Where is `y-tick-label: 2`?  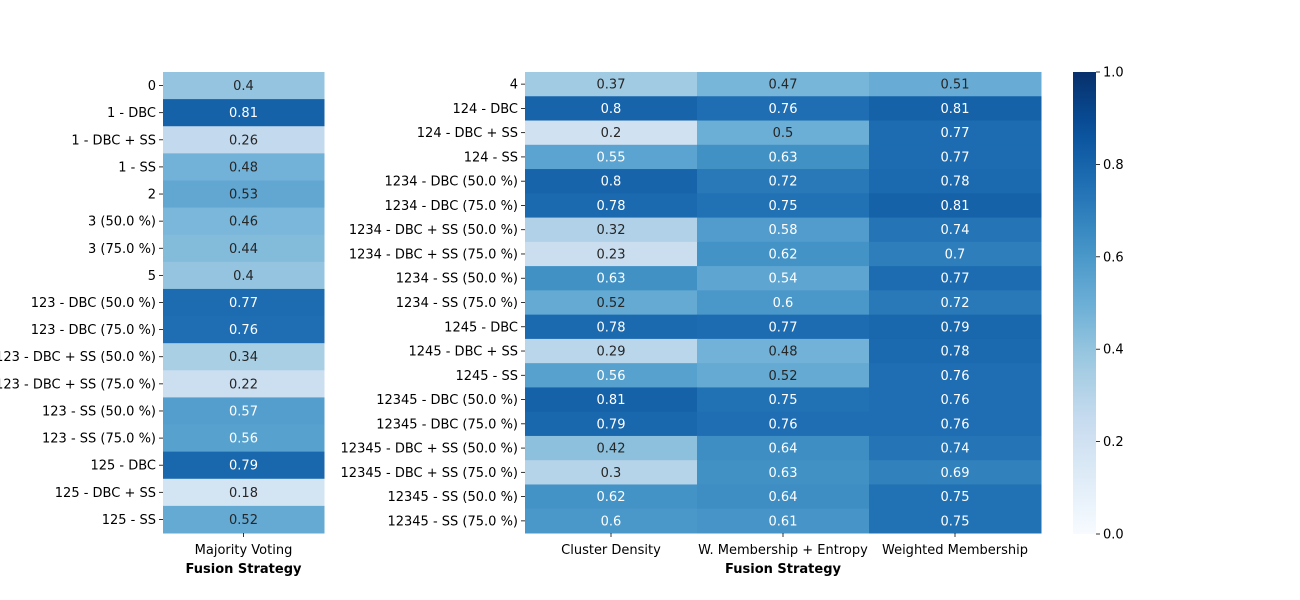
y-tick-label: 2 is located at coordinates (152, 195).